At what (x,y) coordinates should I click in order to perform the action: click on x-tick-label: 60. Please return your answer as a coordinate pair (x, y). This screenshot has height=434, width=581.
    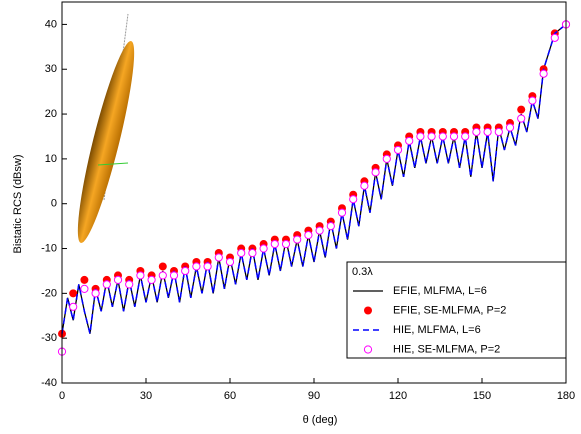
    Looking at the image, I should click on (230, 396).